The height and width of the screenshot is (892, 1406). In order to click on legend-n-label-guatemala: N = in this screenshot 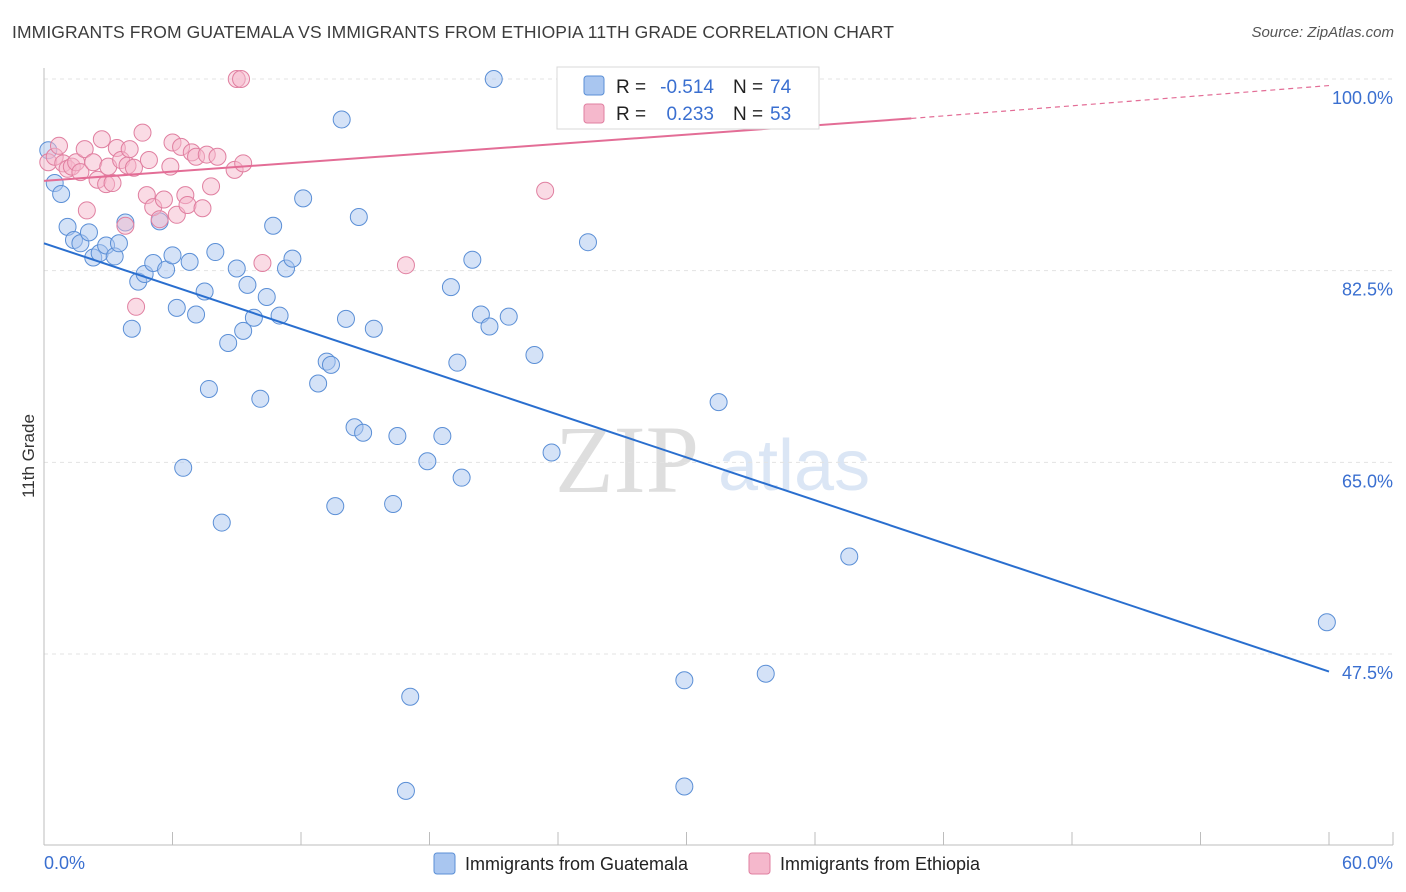, I will do `click(748, 87)`.